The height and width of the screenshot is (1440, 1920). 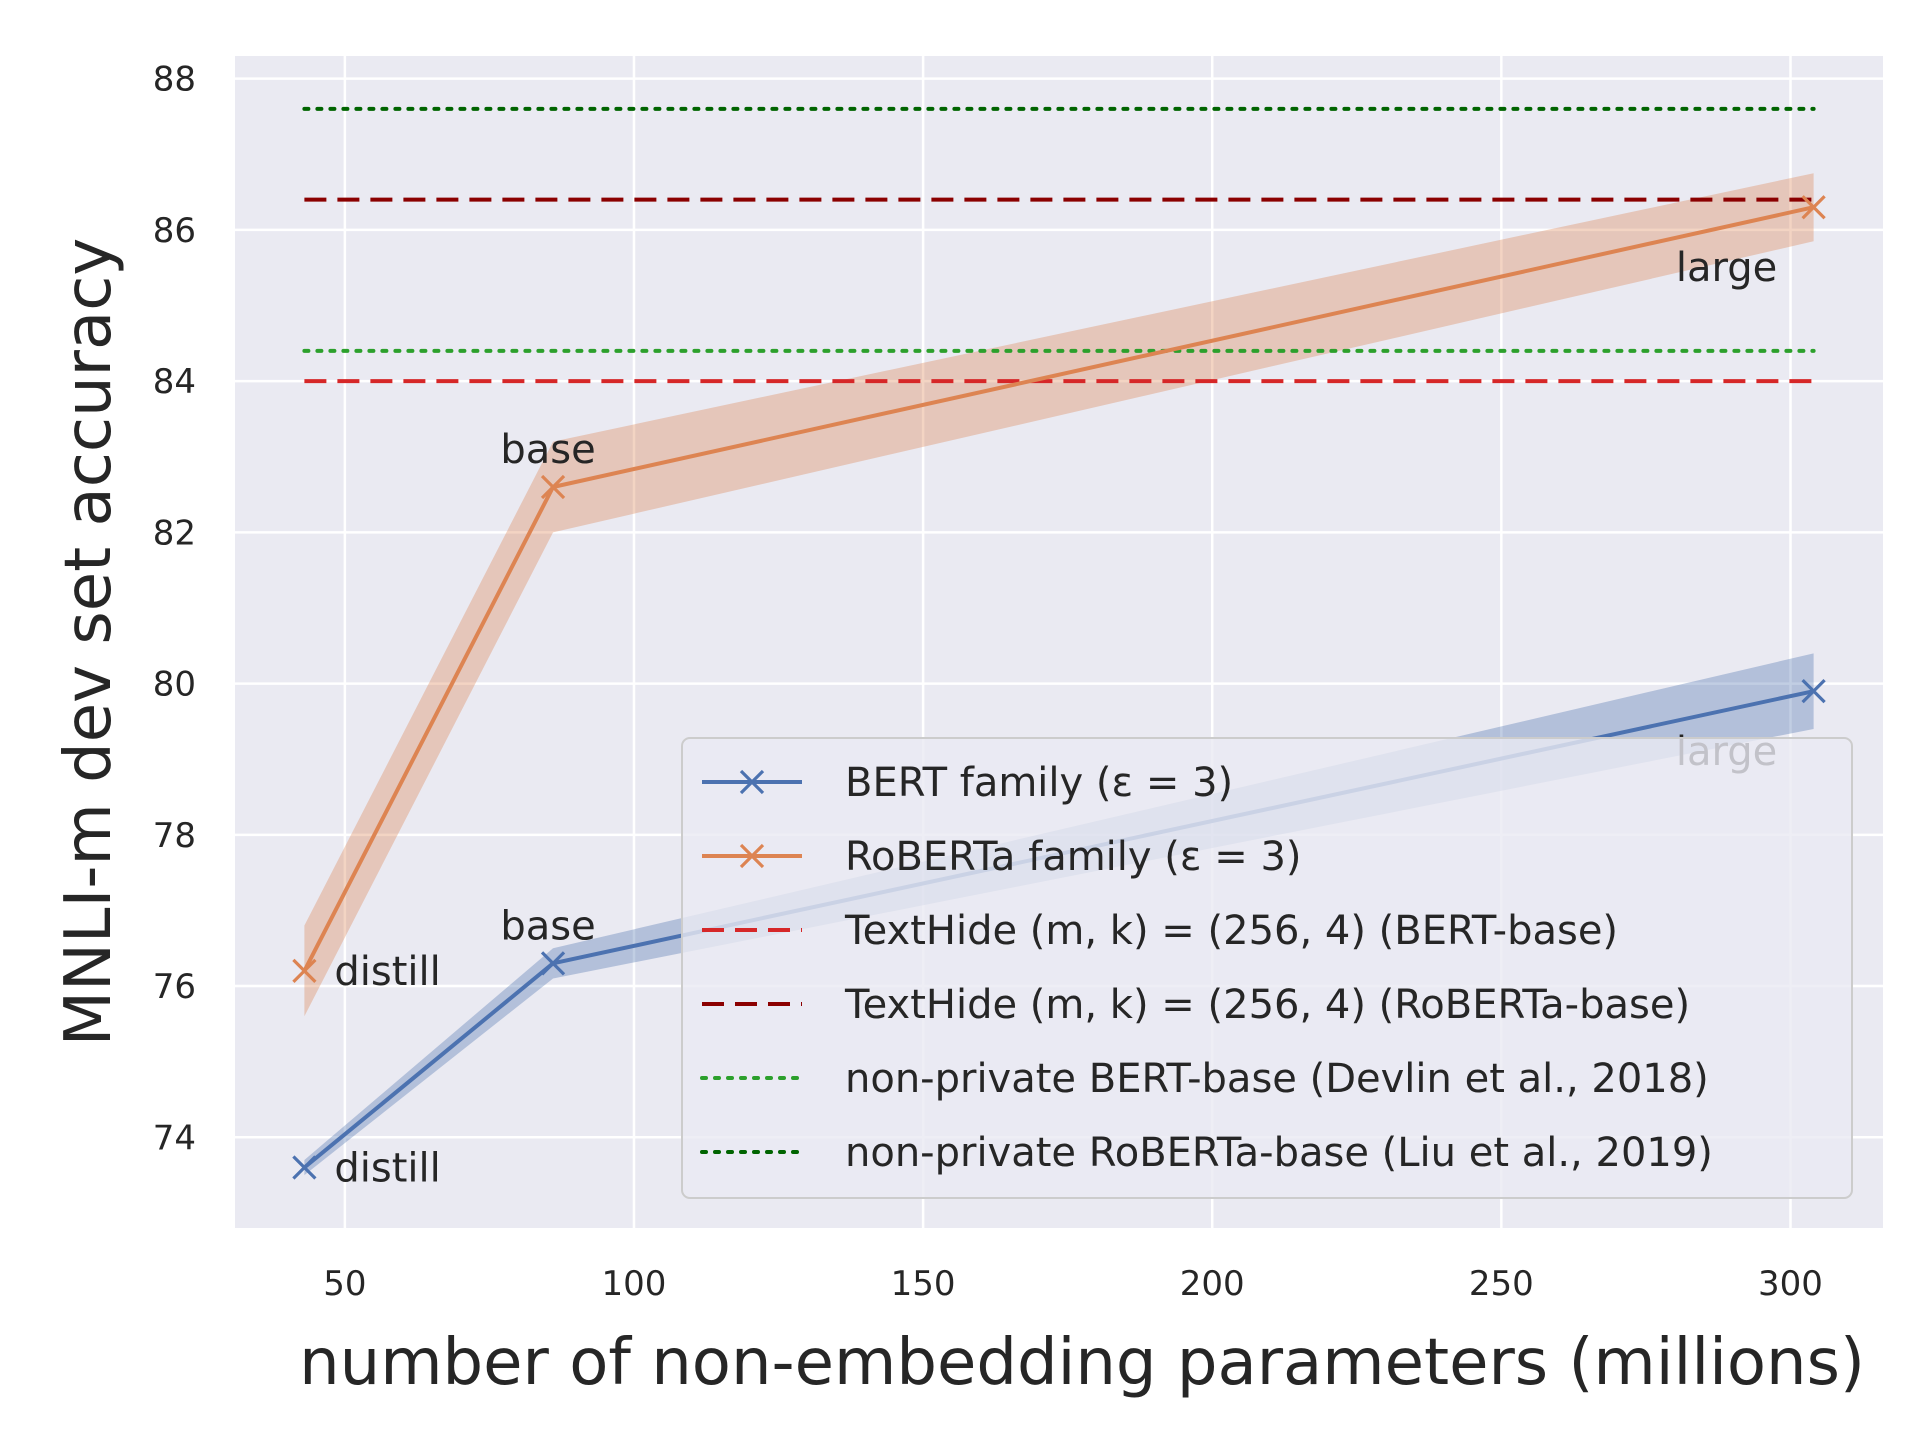 What do you see at coordinates (1790, 1284) in the screenshot?
I see `x-tick-label: 300` at bounding box center [1790, 1284].